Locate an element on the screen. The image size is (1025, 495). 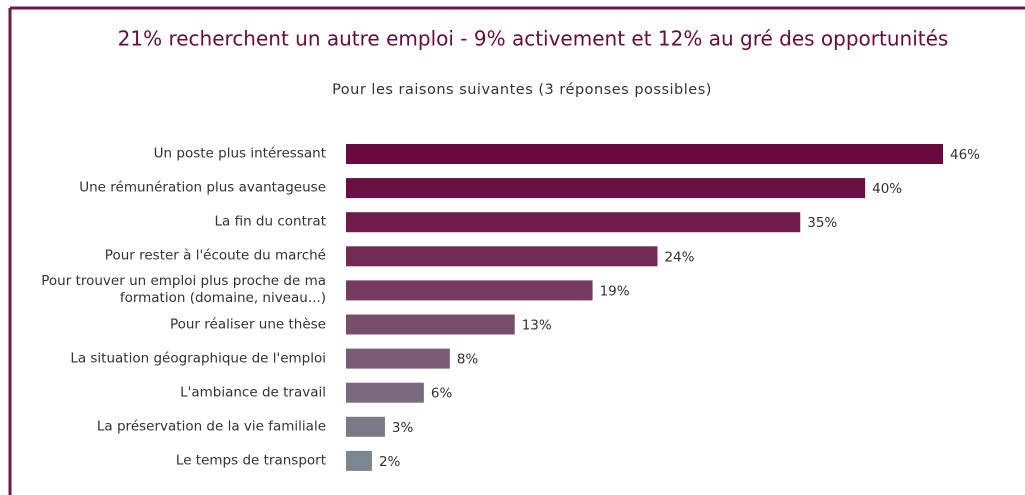
category-label: L'ambiance de travail is located at coordinates (253, 392).